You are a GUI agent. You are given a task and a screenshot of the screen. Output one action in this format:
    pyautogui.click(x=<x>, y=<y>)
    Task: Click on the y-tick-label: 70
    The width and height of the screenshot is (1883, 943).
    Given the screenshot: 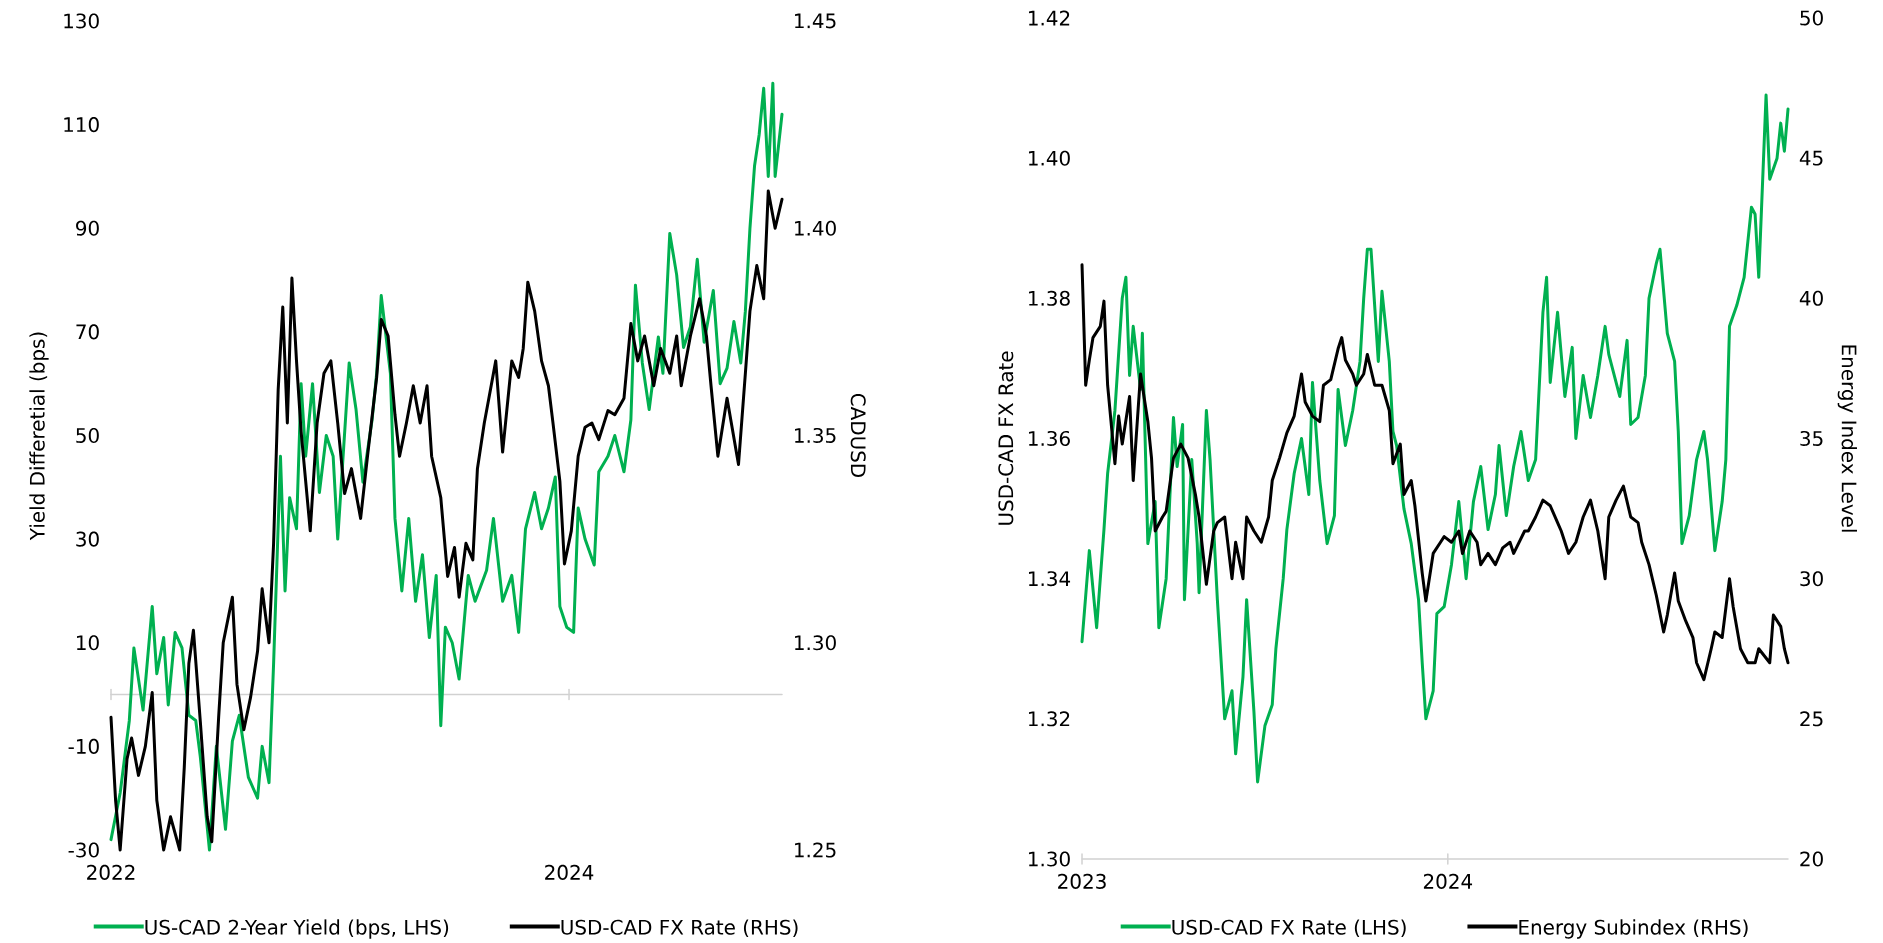 What is the action you would take?
    pyautogui.click(x=87, y=332)
    